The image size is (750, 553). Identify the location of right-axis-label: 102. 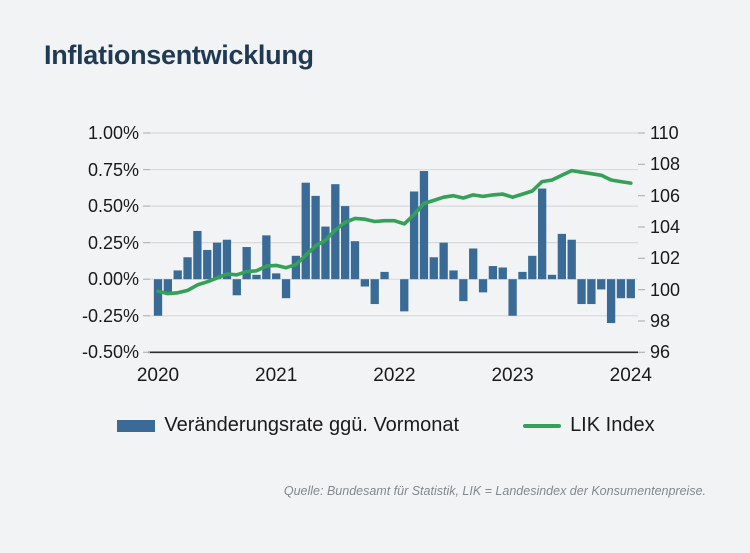
(665, 258).